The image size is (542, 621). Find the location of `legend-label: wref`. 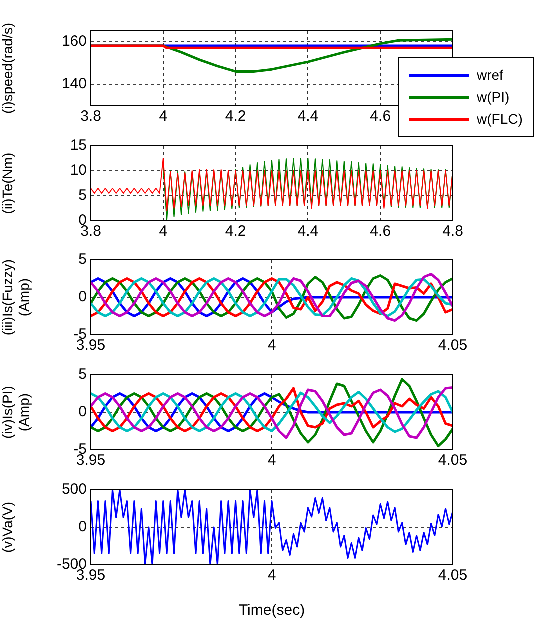

legend-label: wref is located at coordinates (490, 75).